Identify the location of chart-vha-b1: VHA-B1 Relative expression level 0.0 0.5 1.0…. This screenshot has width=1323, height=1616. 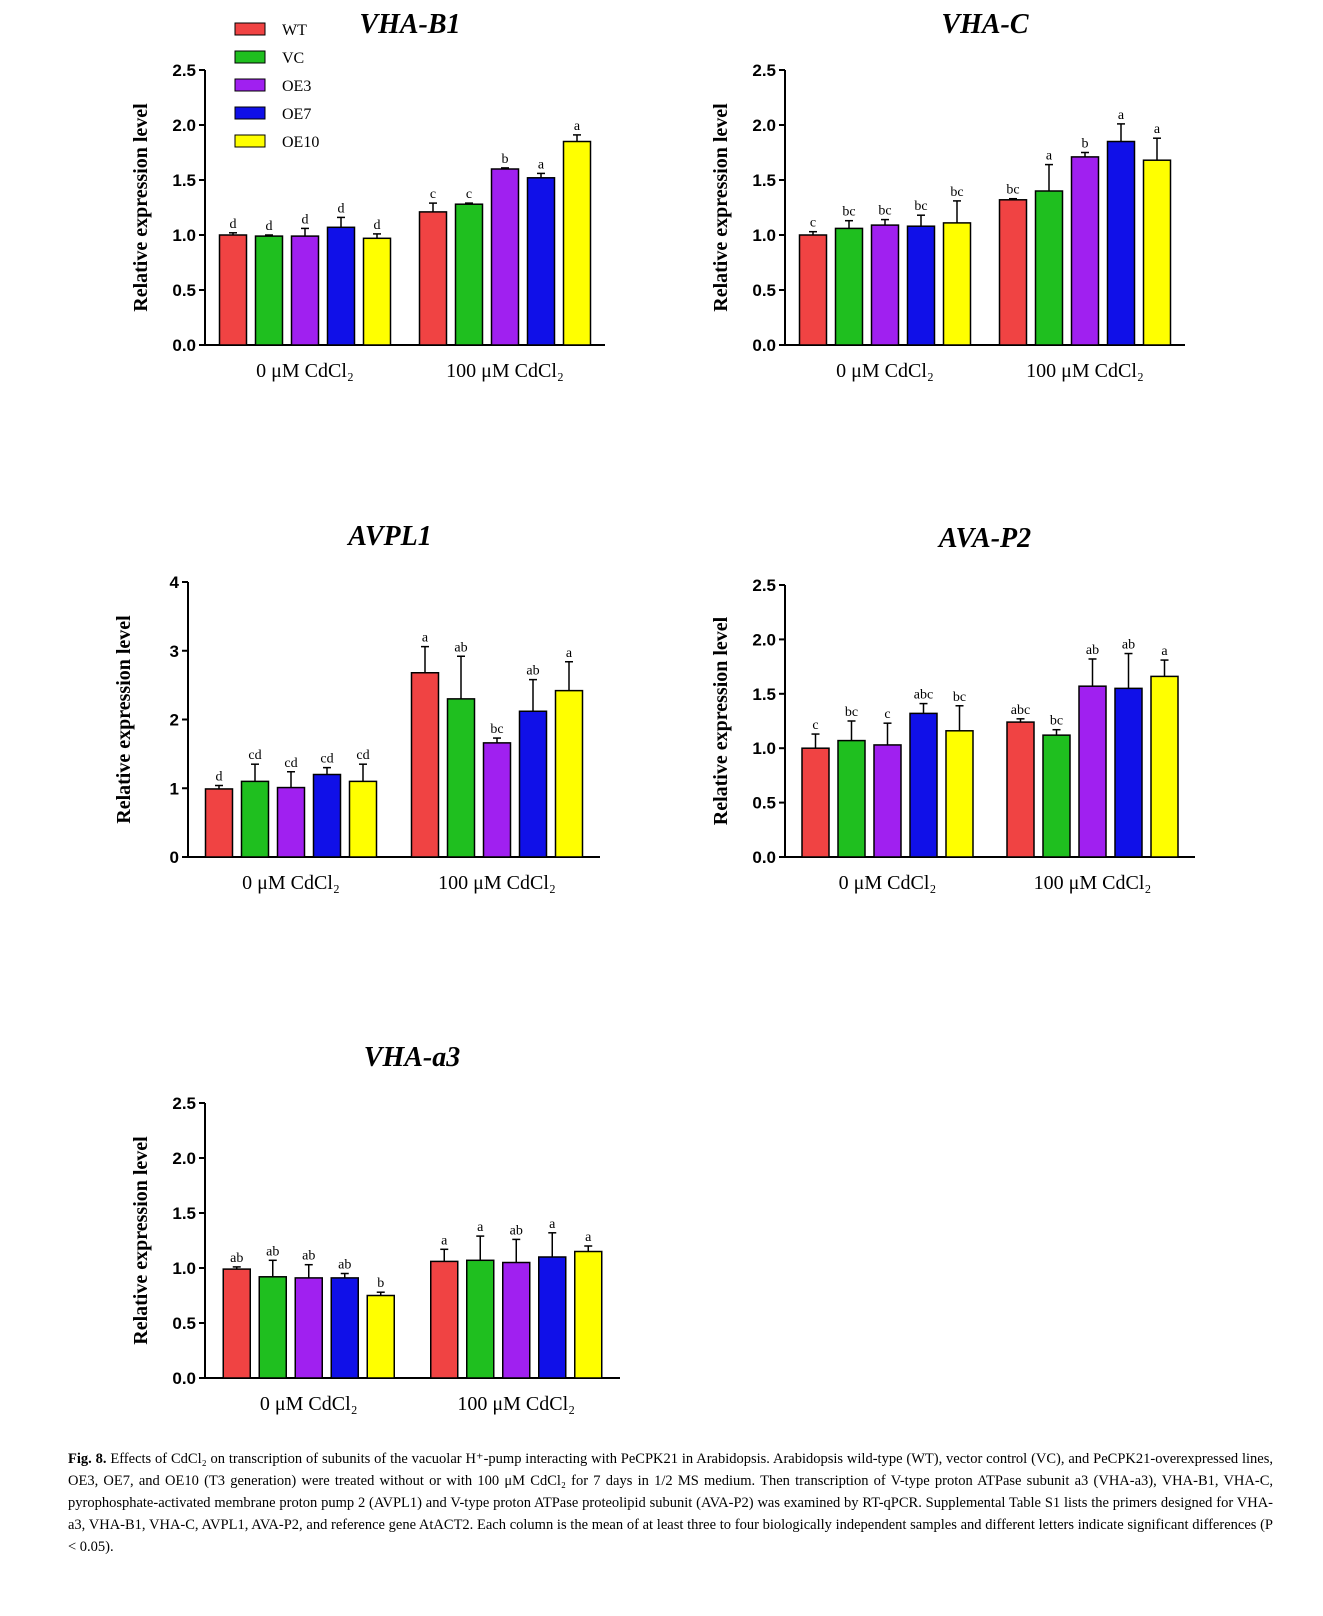
(367, 195).